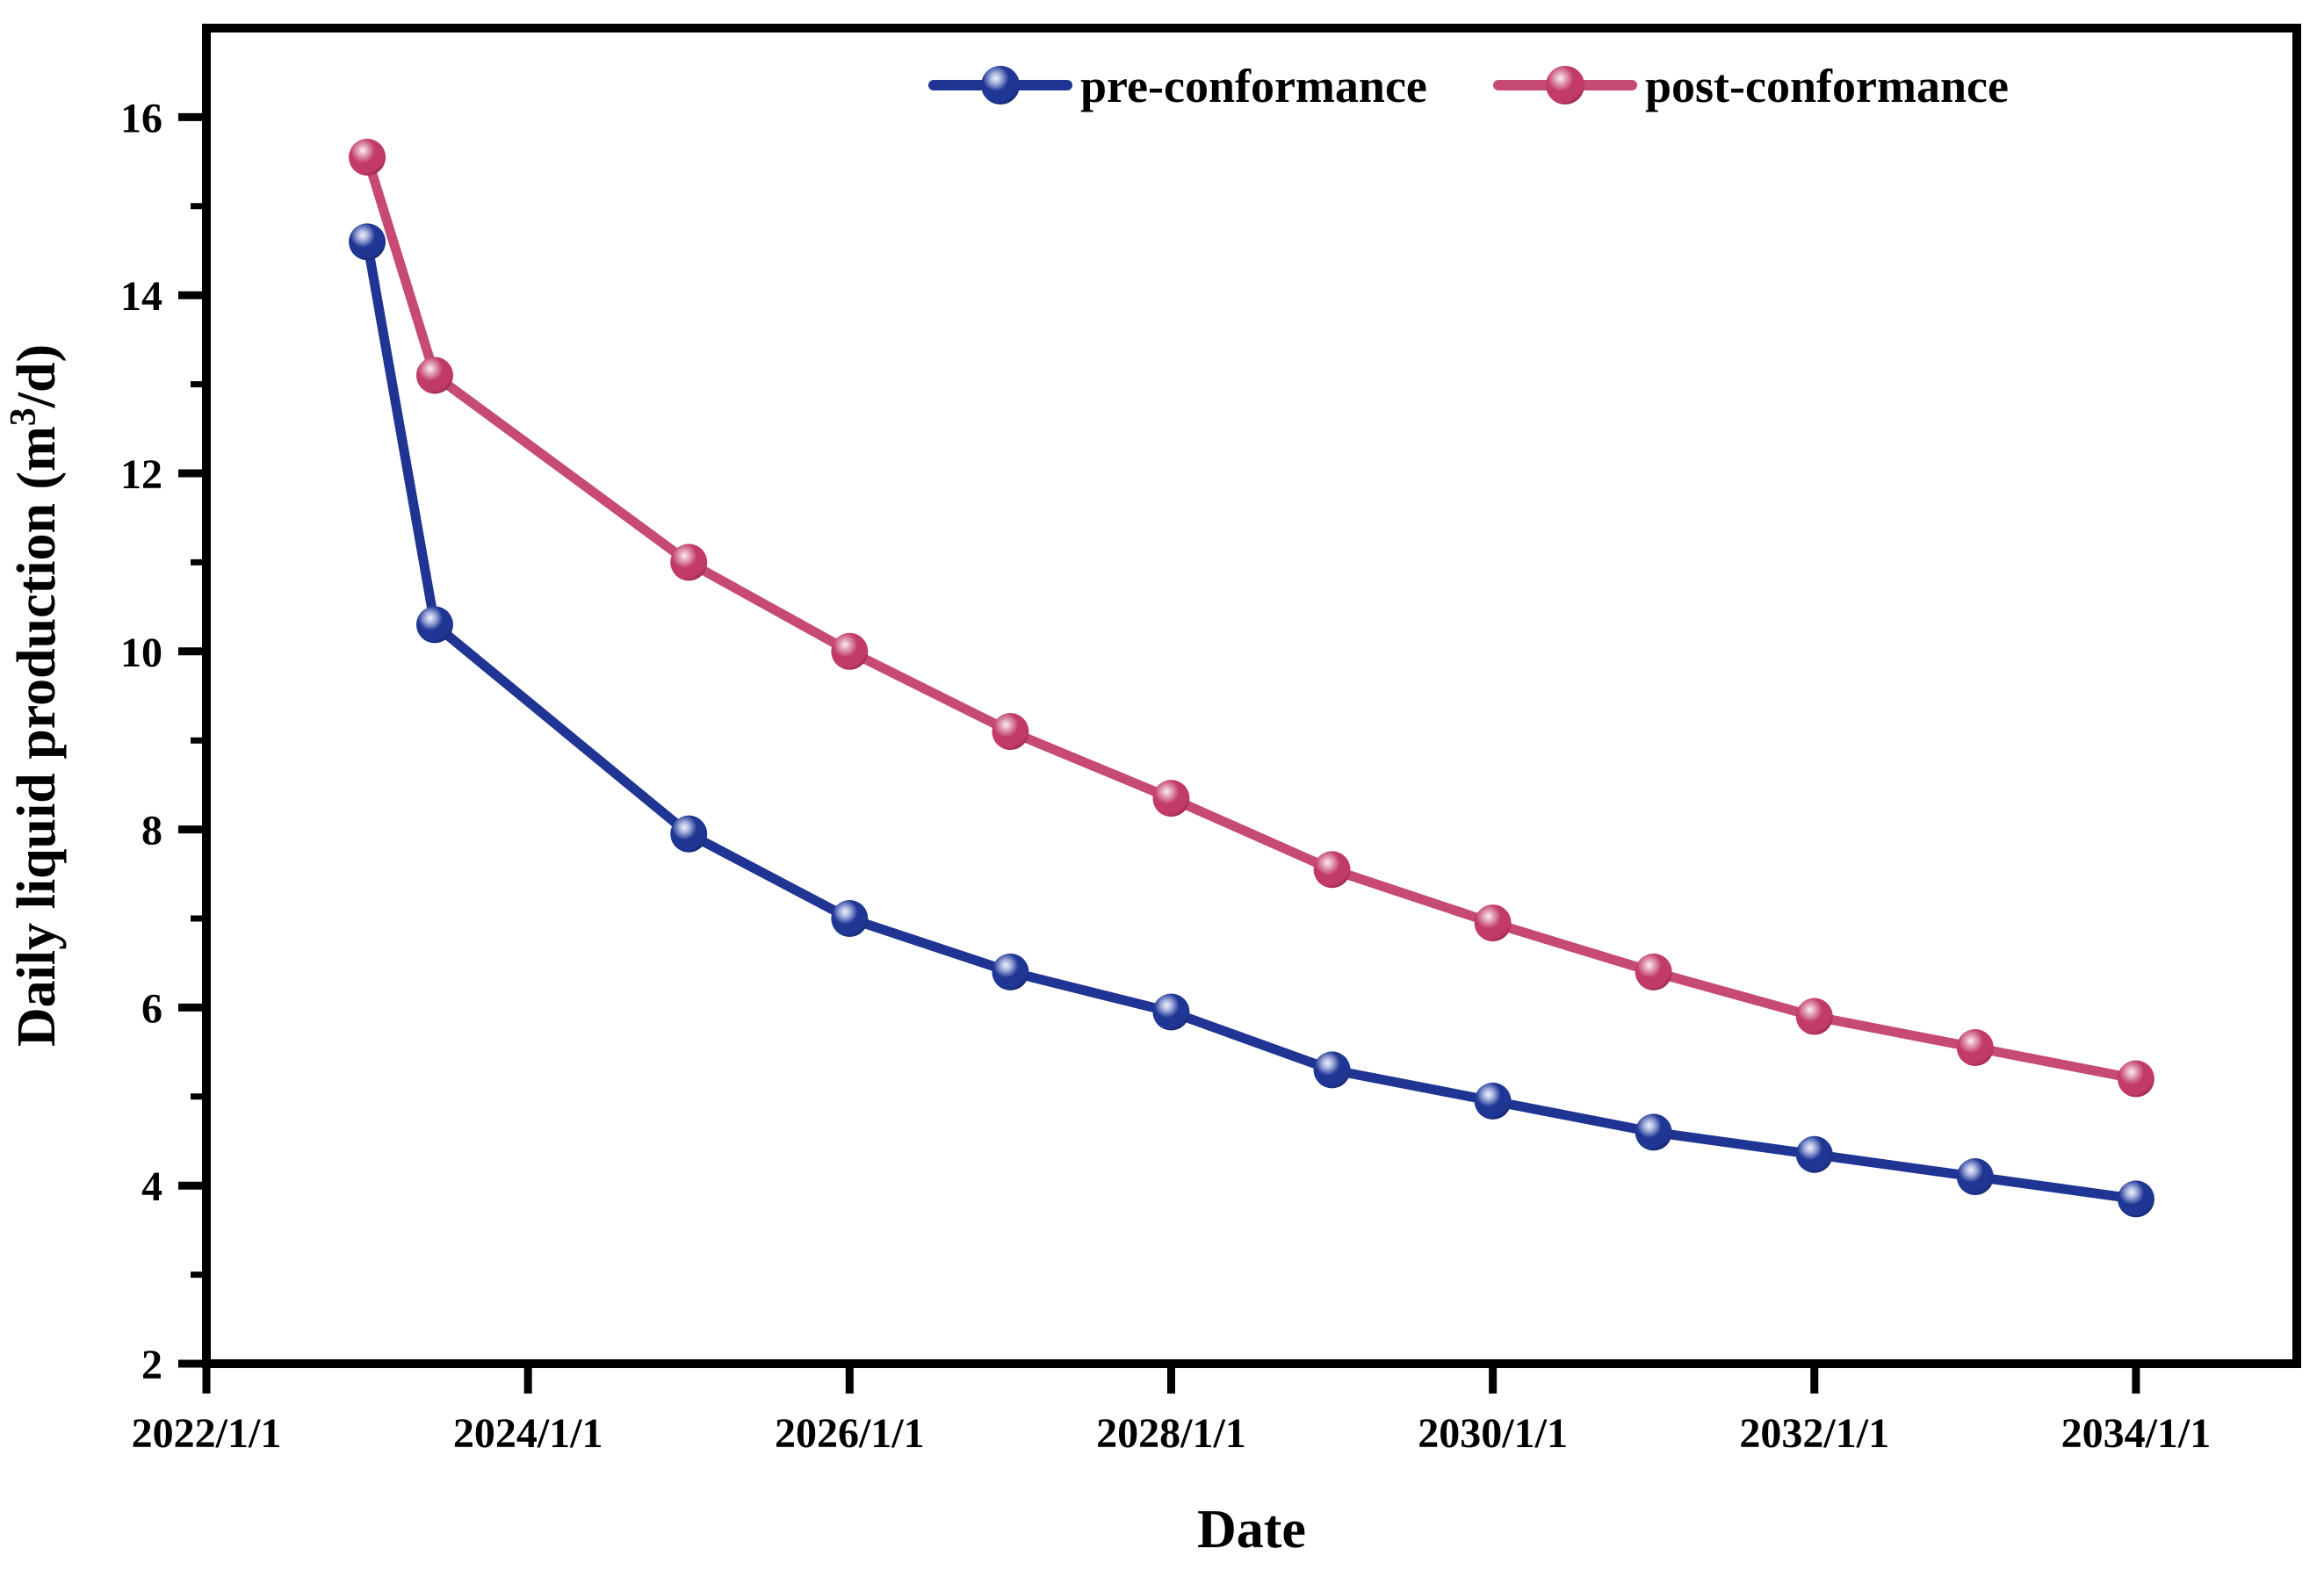 The image size is (2324, 1592). I want to click on data-point-pre-conformance-2023/1/1, so click(367, 242).